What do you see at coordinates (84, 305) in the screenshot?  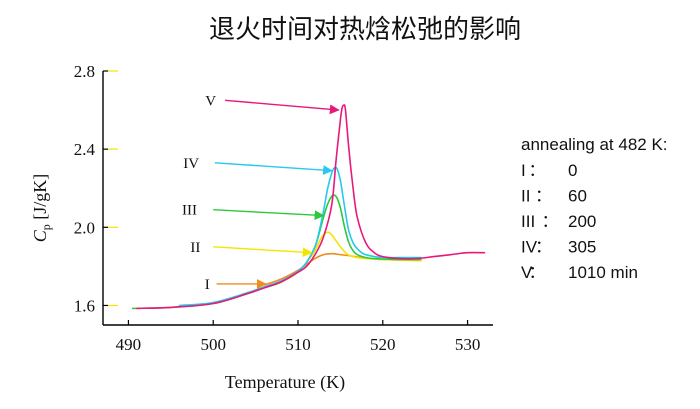 I see `y-tick-label: 1.6` at bounding box center [84, 305].